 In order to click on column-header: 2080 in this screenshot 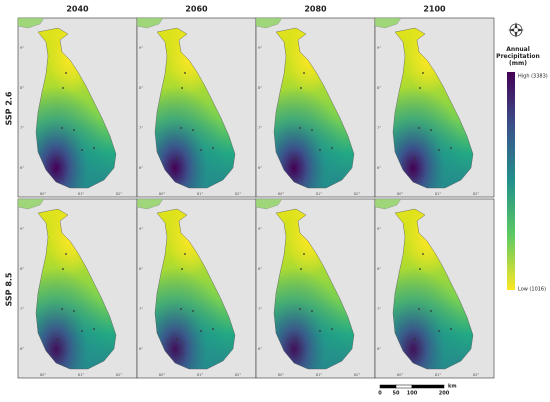, I will do `click(315, 9)`.